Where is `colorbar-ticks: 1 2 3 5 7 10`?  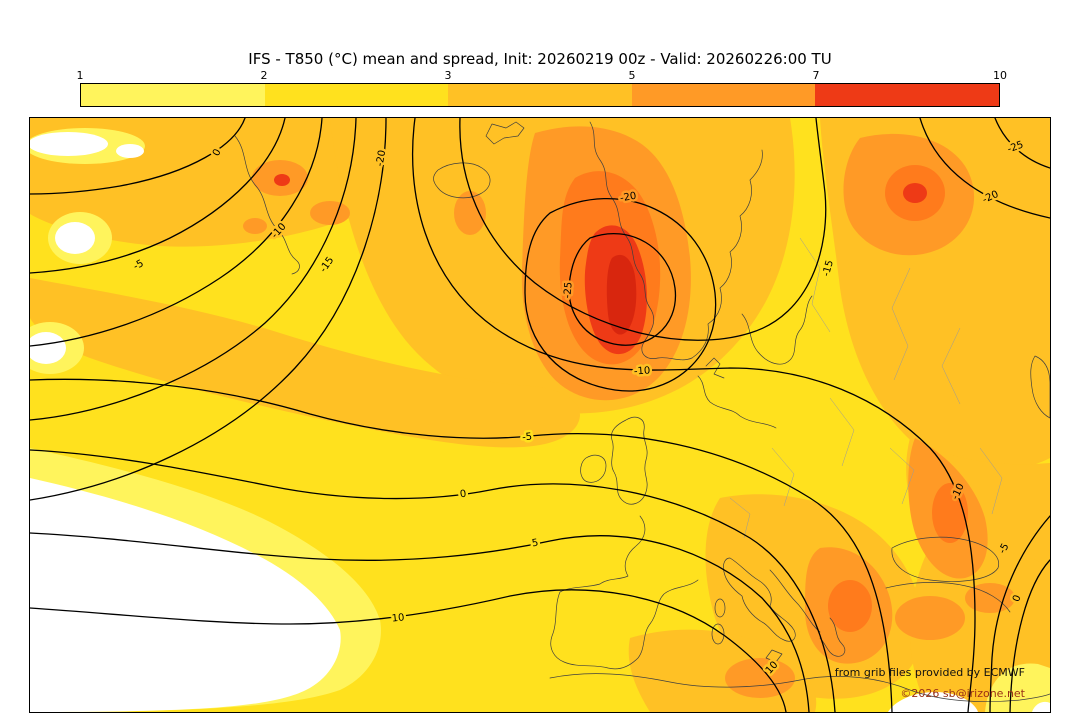 colorbar-ticks: 1 2 3 5 7 10 is located at coordinates (542, 75).